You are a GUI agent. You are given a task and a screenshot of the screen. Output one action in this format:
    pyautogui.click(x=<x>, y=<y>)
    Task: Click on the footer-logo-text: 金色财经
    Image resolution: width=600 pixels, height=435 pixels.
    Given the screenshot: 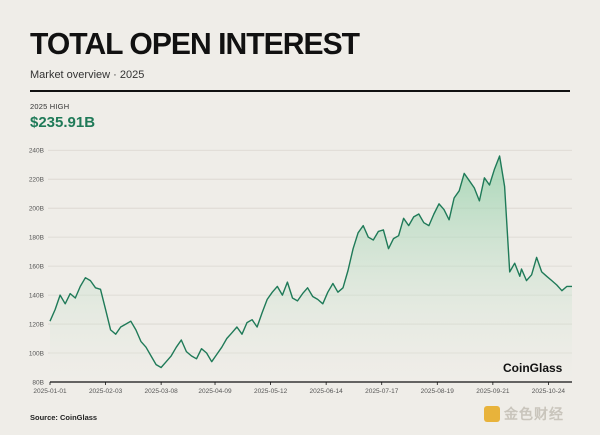 What is the action you would take?
    pyautogui.click(x=534, y=414)
    